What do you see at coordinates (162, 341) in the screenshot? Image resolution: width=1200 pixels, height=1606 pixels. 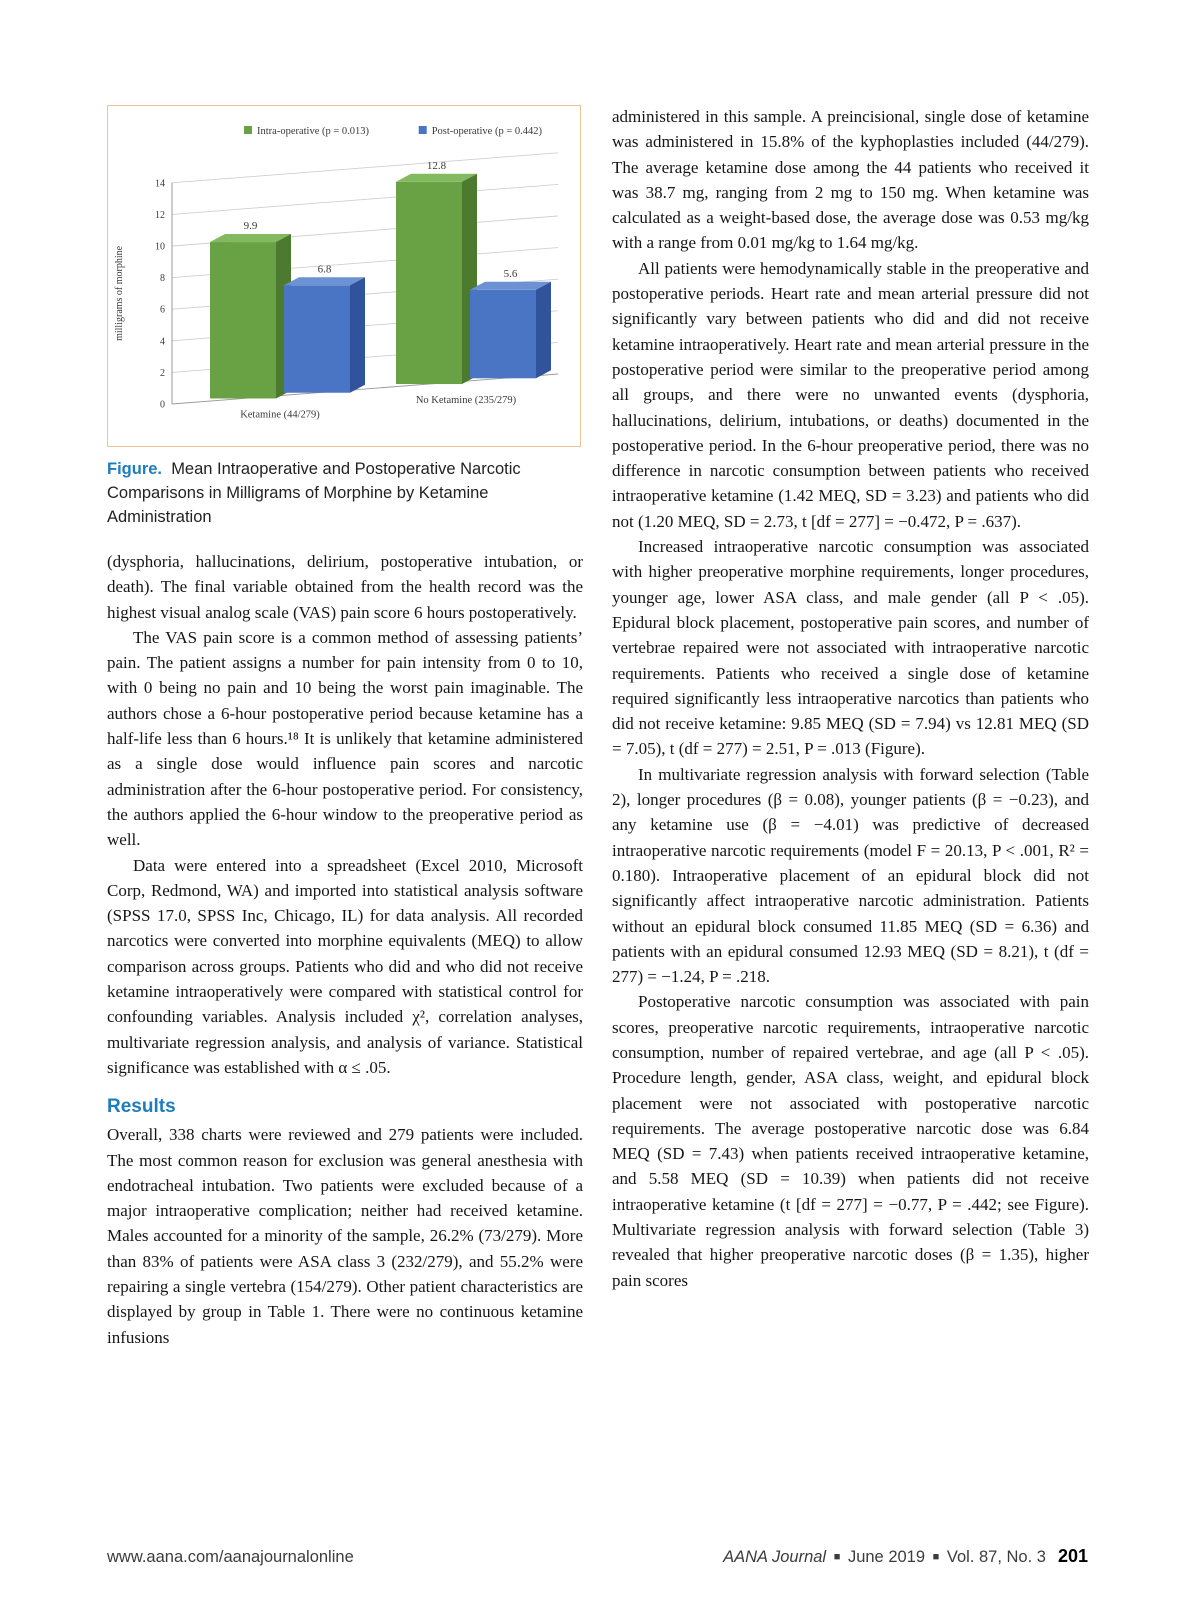 I see `y-tick-label: 4` at bounding box center [162, 341].